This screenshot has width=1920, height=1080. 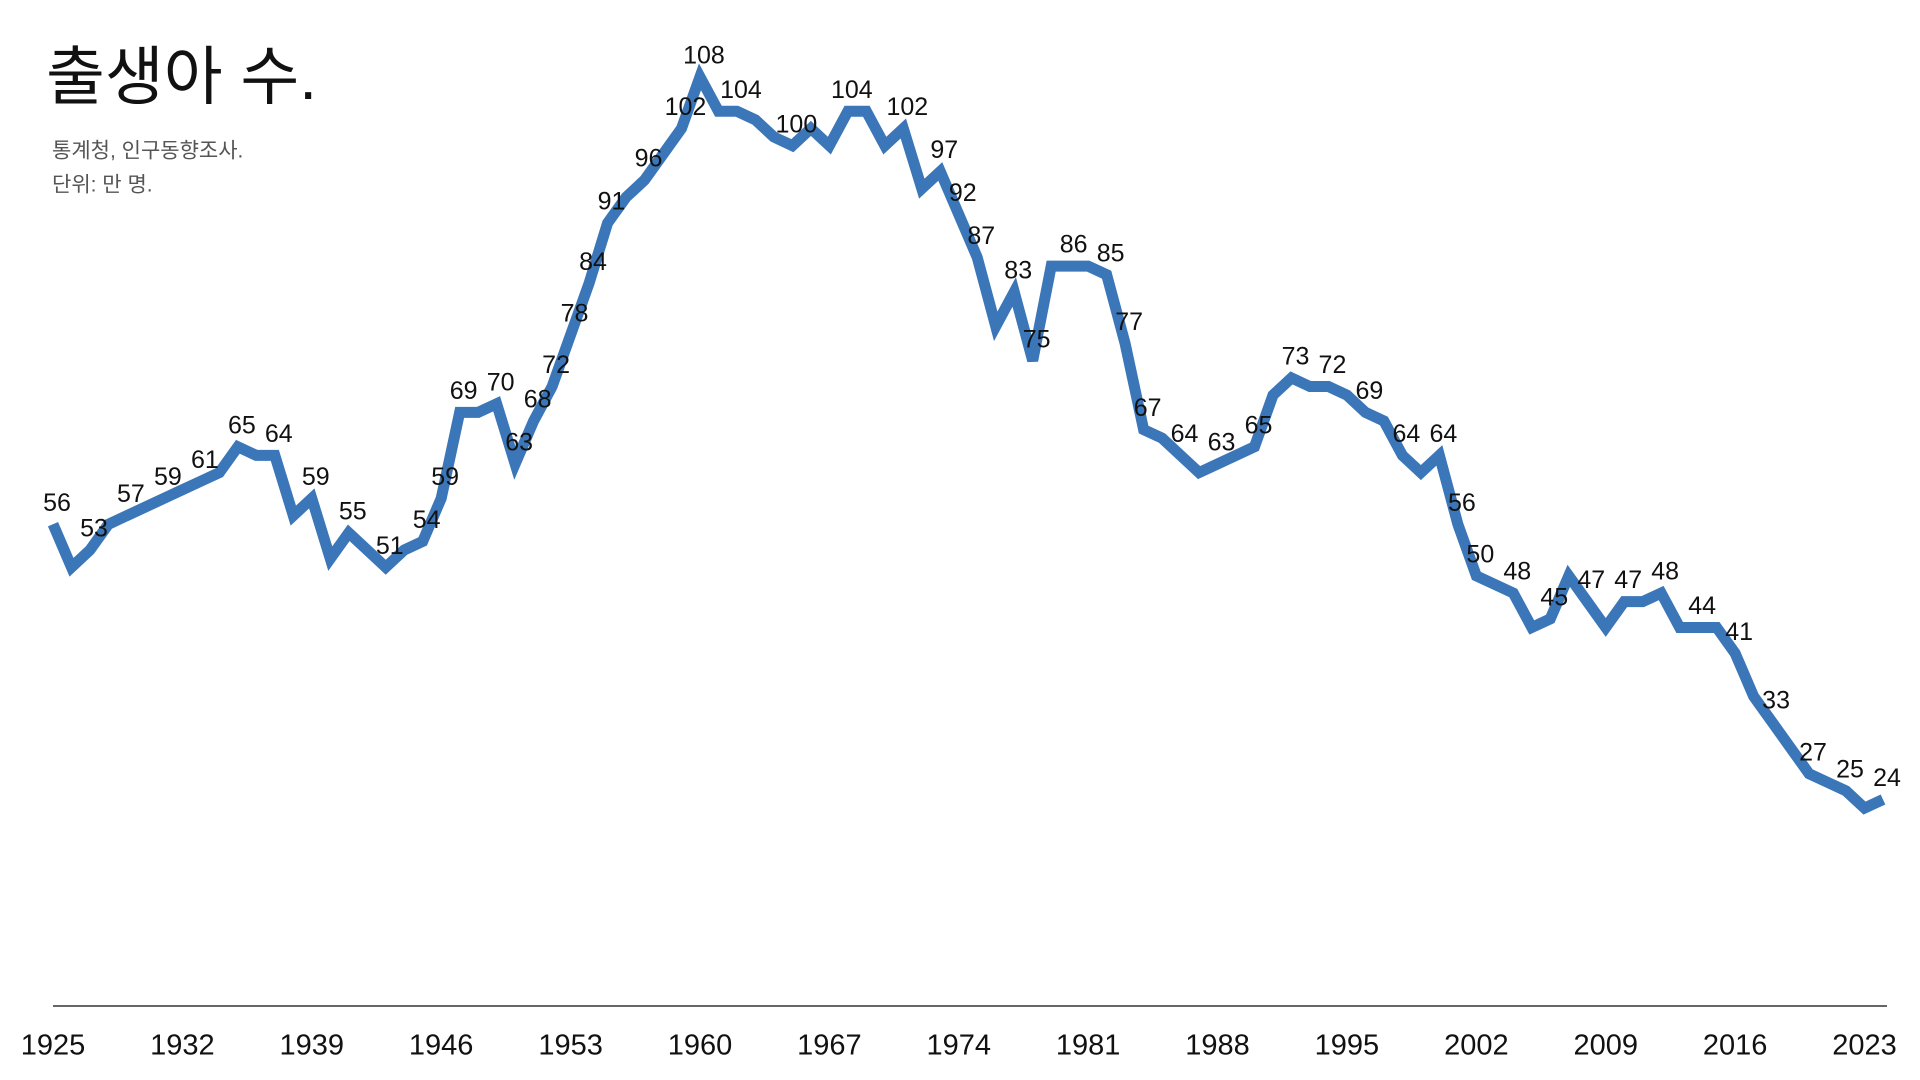 I want to click on x-tick-label: 1953, so click(x=570, y=1046).